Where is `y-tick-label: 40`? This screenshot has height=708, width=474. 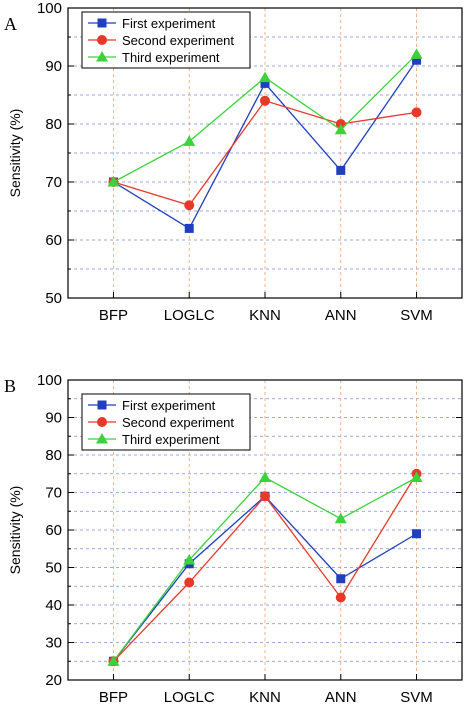
y-tick-label: 40 is located at coordinates (53, 605).